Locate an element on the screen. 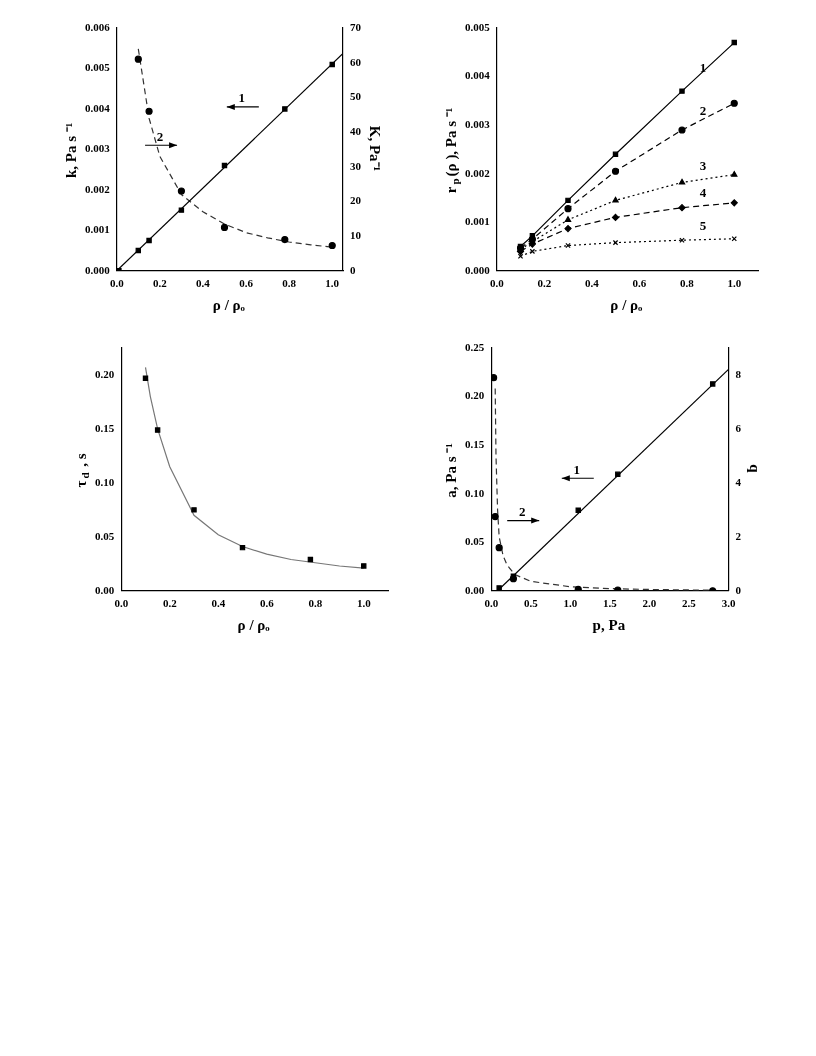 This screenshot has width=816, height=1056. series-label: 4 is located at coordinates (703, 193).